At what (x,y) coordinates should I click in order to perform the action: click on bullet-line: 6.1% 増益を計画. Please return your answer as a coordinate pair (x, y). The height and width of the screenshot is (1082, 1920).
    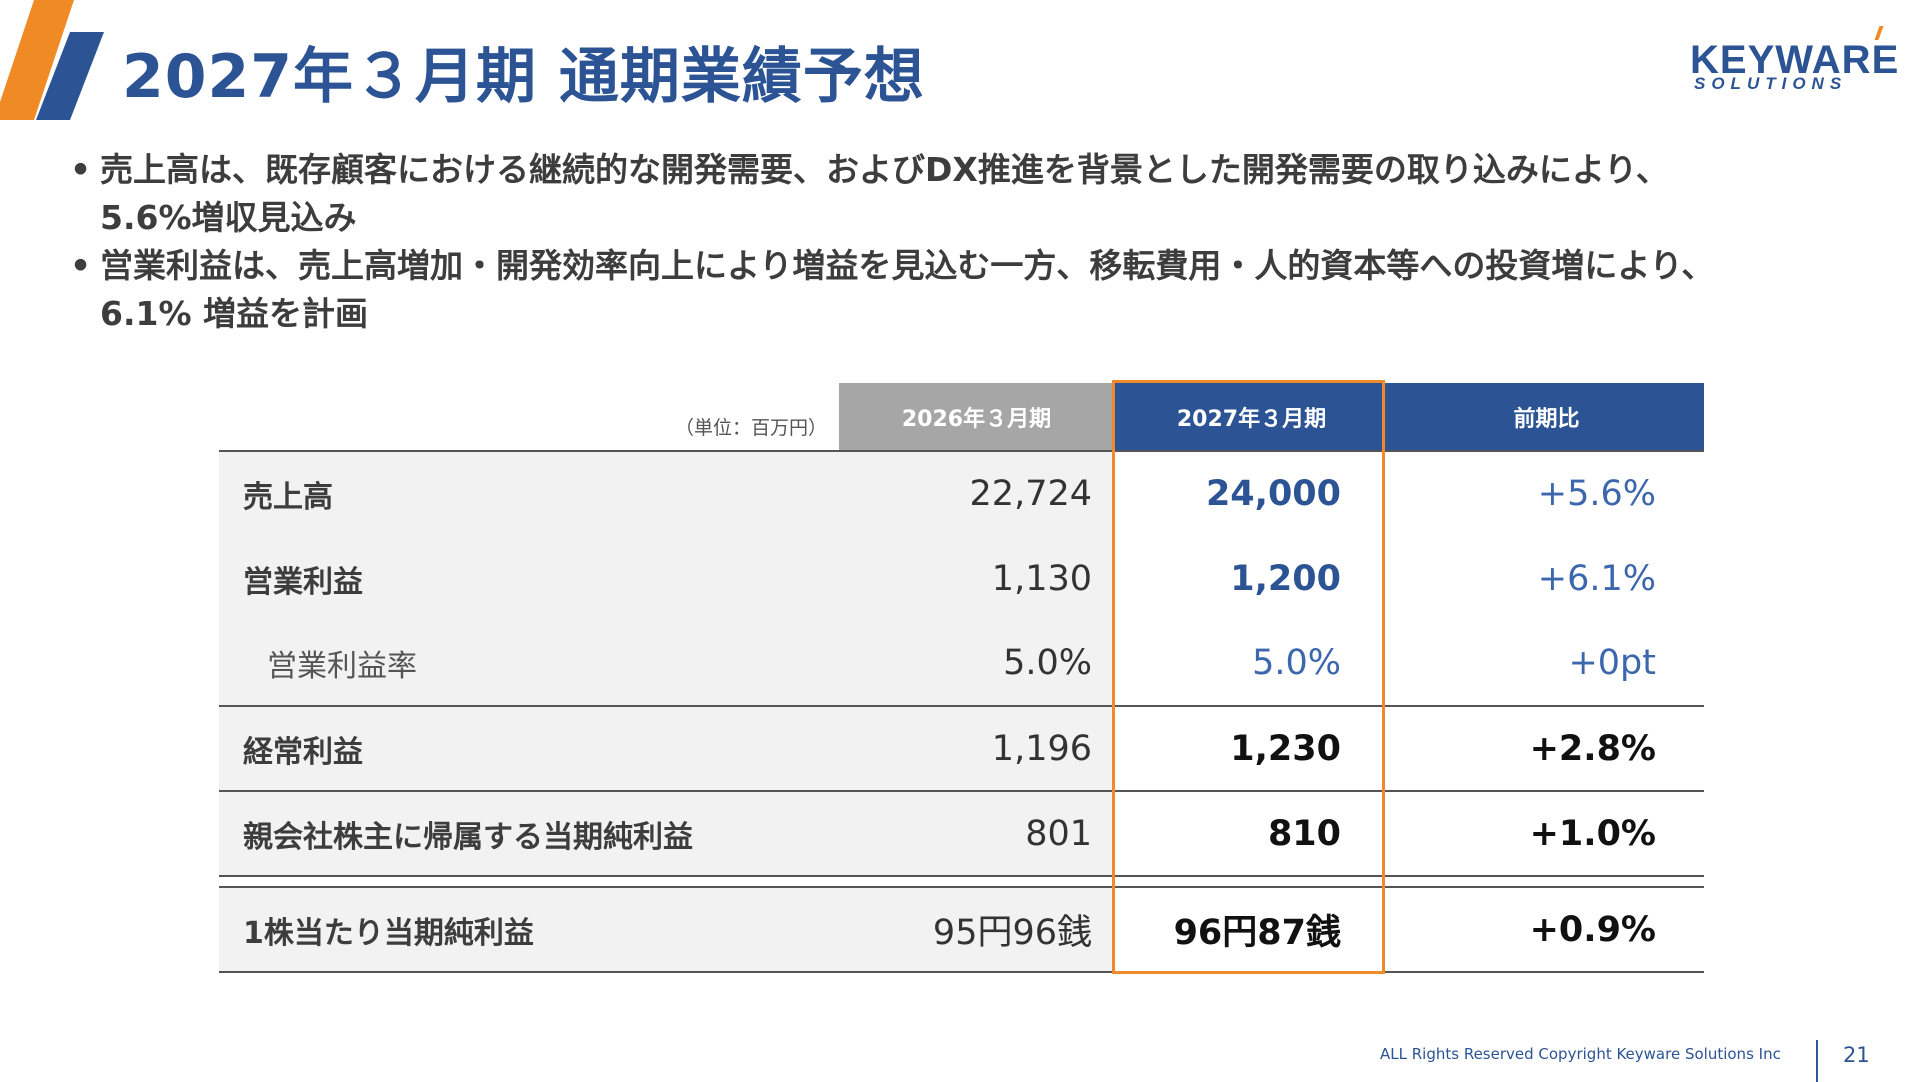
    Looking at the image, I should click on (234, 313).